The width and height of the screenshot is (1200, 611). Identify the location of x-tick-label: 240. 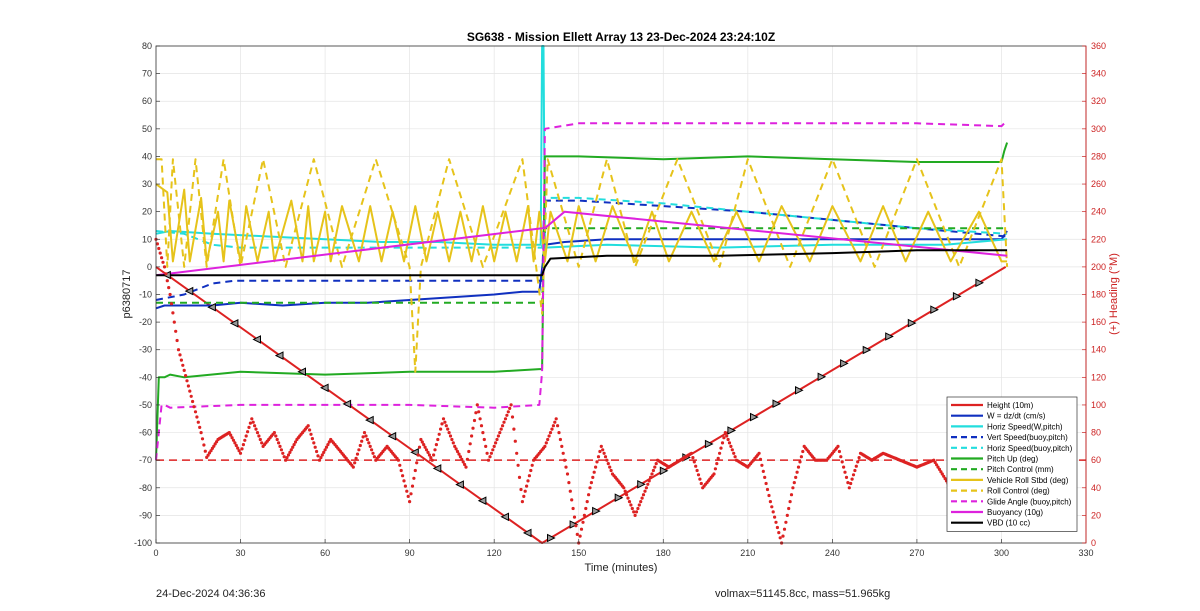
(832, 553).